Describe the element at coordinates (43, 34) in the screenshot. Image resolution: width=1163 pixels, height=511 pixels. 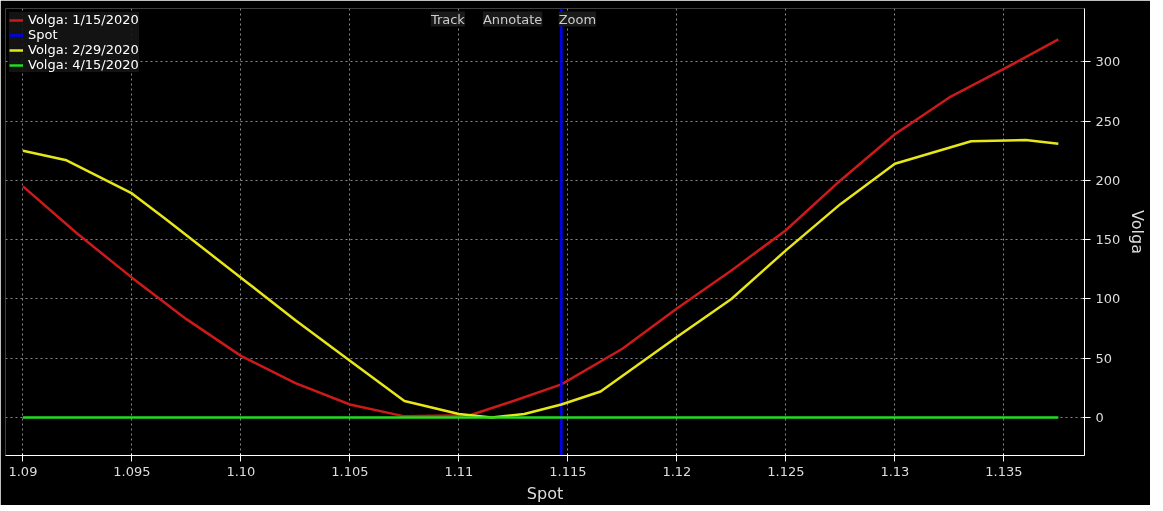
I see `legend-label: Spot` at that location.